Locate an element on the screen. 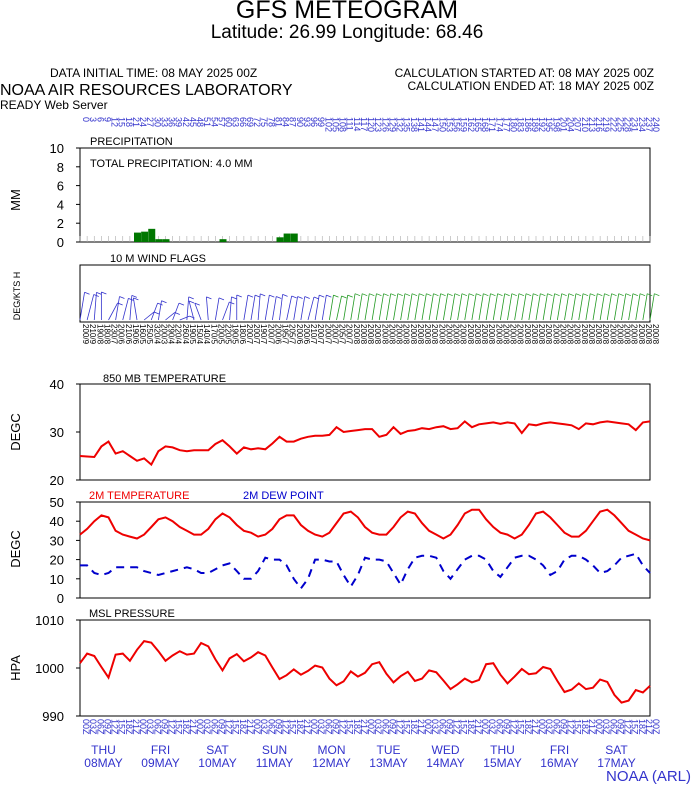  step-label: 81 is located at coordinates (278, 122).